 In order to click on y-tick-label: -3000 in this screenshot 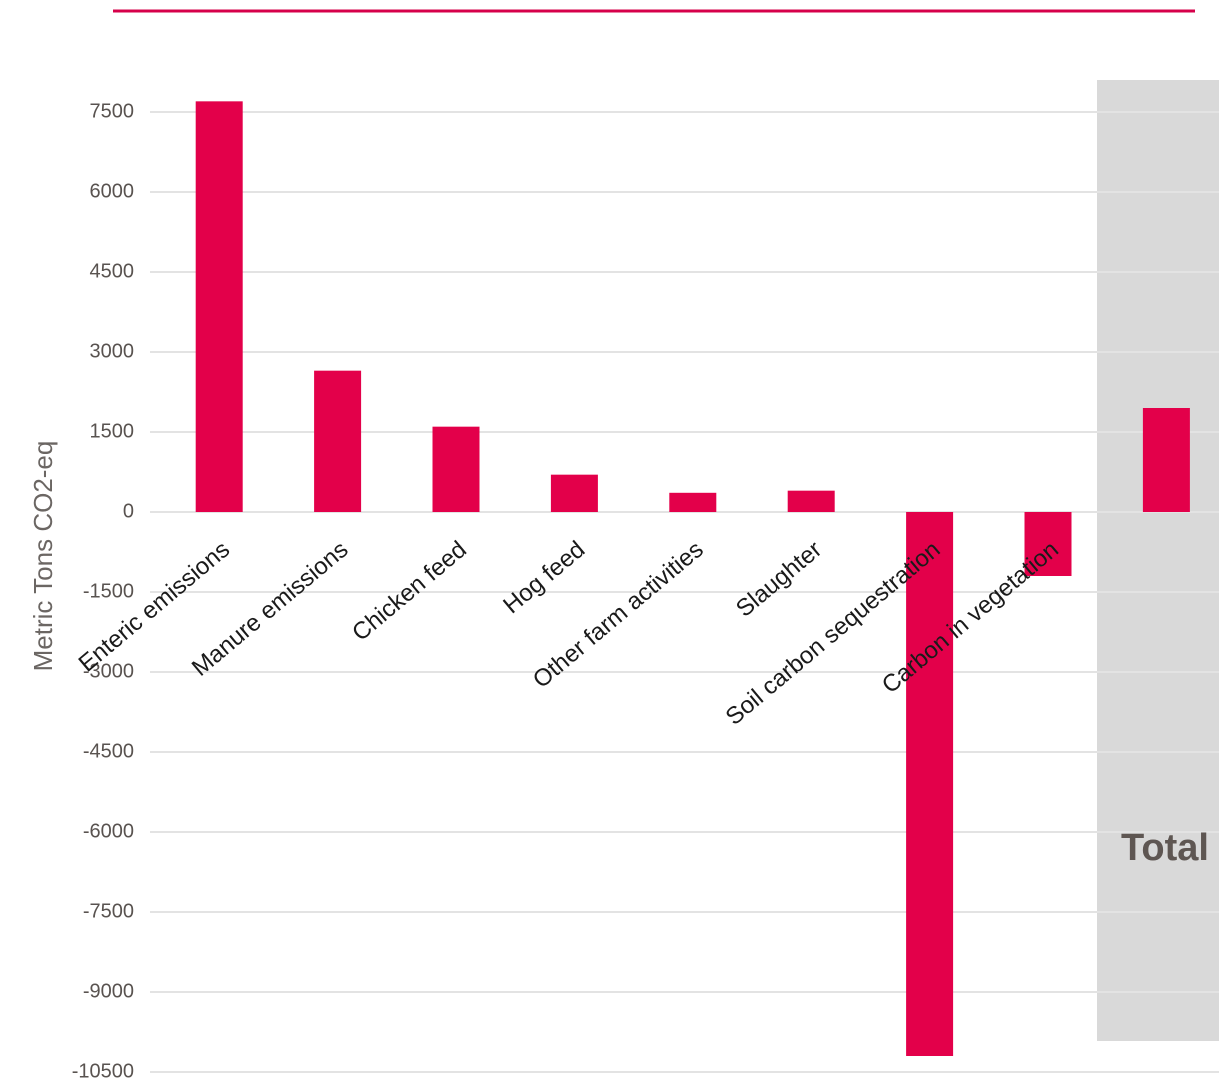, I will do `click(108, 671)`.